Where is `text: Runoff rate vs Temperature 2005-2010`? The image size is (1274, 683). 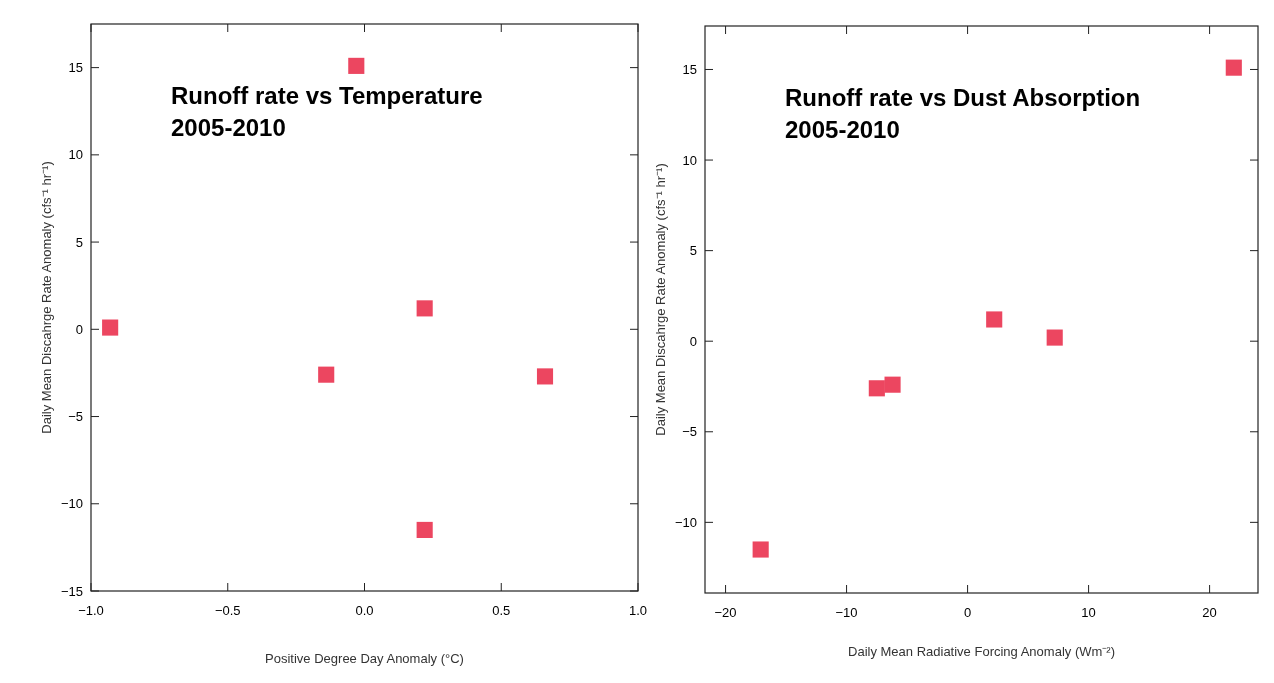 text: Runoff rate vs Temperature 2005-2010 is located at coordinates (327, 111).